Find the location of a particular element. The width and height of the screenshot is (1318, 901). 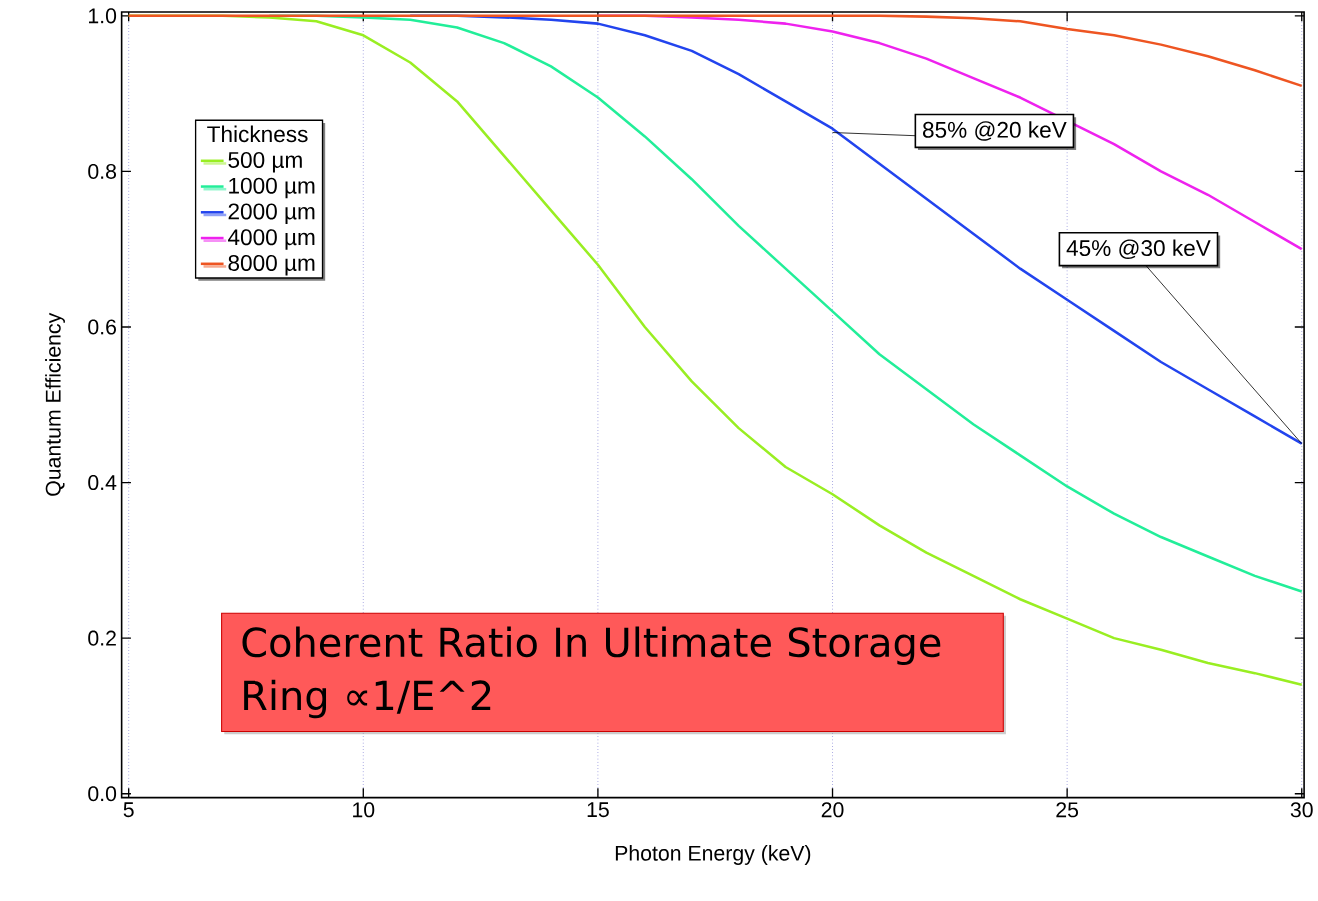

y-tick-label: 0.0 is located at coordinates (102, 794).